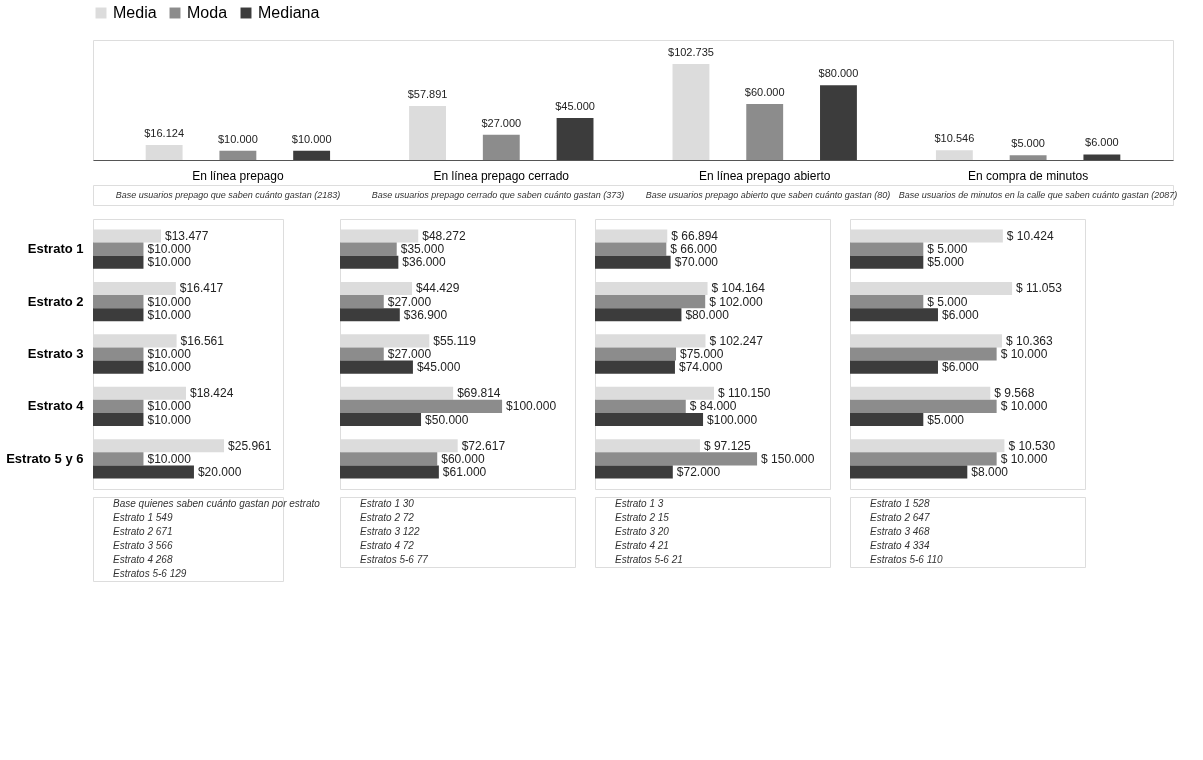 Image resolution: width=1203 pixels, height=760 pixels. Describe the element at coordinates (1029, 340) in the screenshot. I see `data-label: $ 10.363` at that location.